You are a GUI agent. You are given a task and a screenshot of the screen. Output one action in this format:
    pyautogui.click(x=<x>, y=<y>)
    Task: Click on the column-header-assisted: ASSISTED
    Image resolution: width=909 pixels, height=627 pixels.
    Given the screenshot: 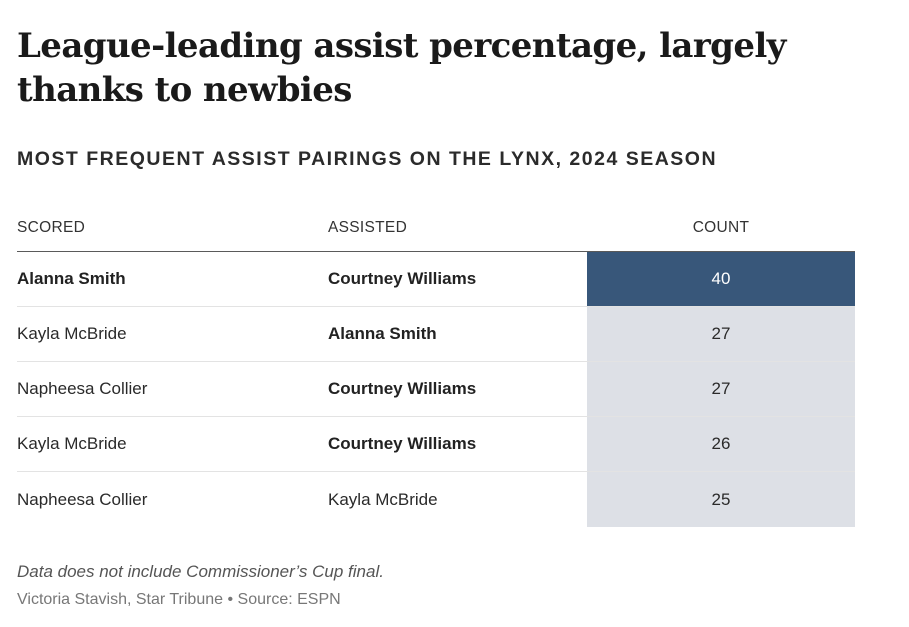 What is the action you would take?
    pyautogui.click(x=368, y=227)
    